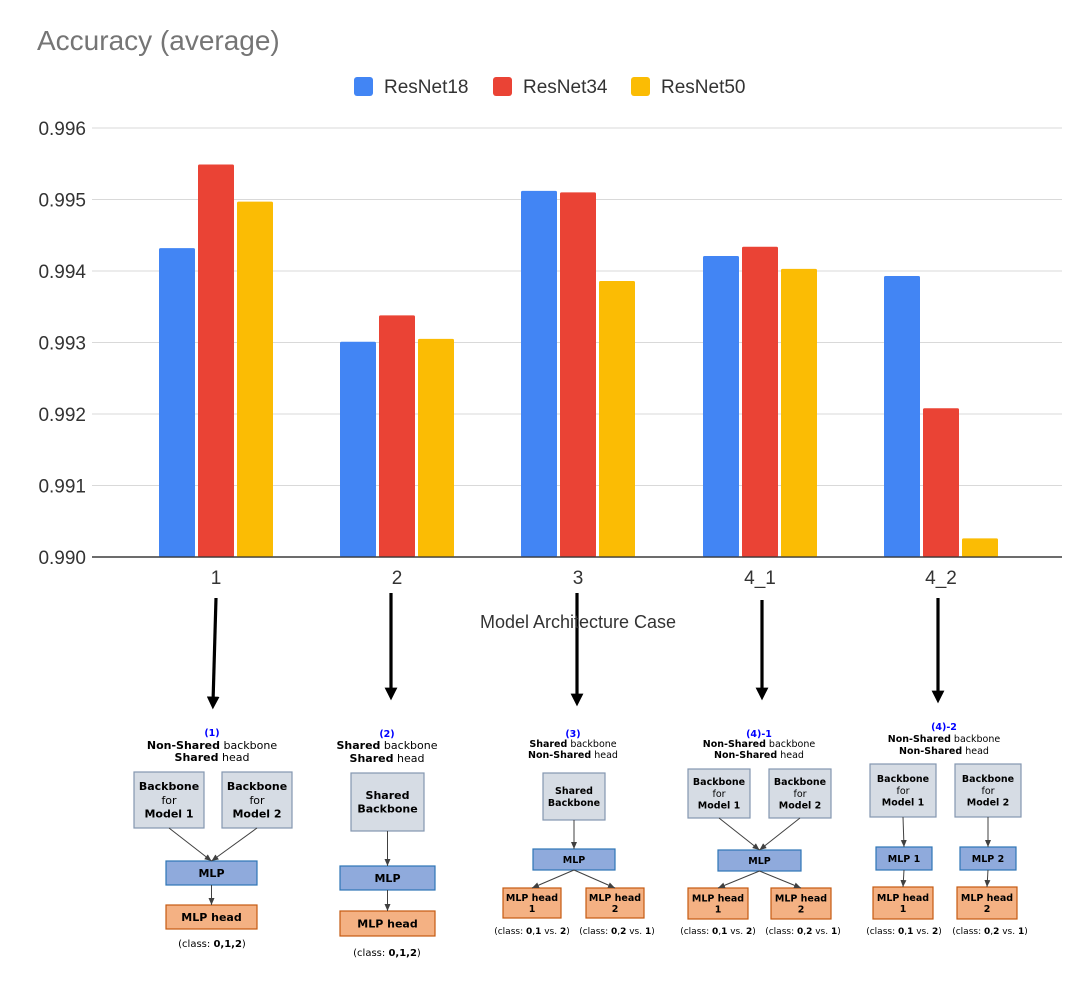  I want to click on x-tick-label: 4_1, so click(760, 578).